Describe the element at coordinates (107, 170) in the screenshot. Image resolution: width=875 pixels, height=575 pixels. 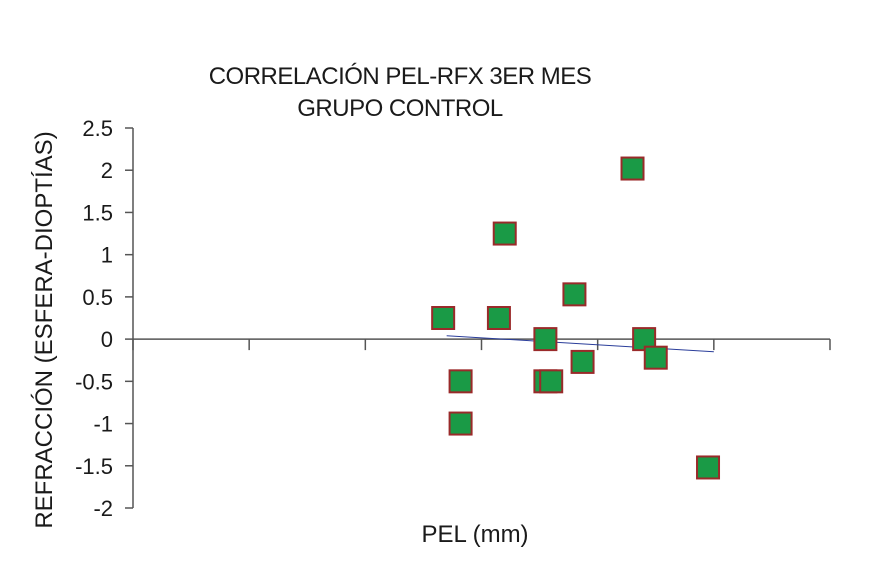
I see `y-tick-label: 2` at that location.